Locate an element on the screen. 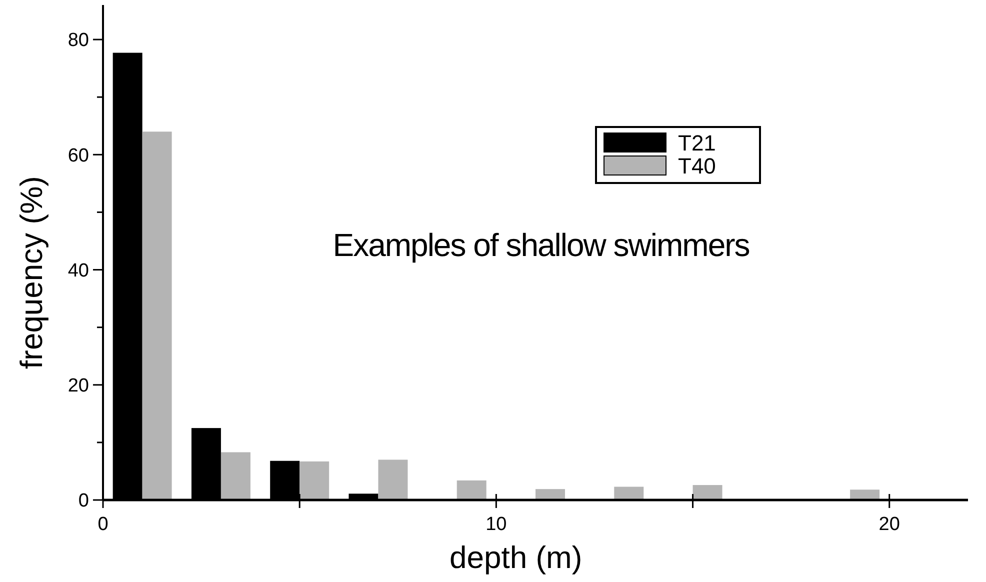 This screenshot has height=582, width=986. y-tick-label: 80 is located at coordinates (78, 41).